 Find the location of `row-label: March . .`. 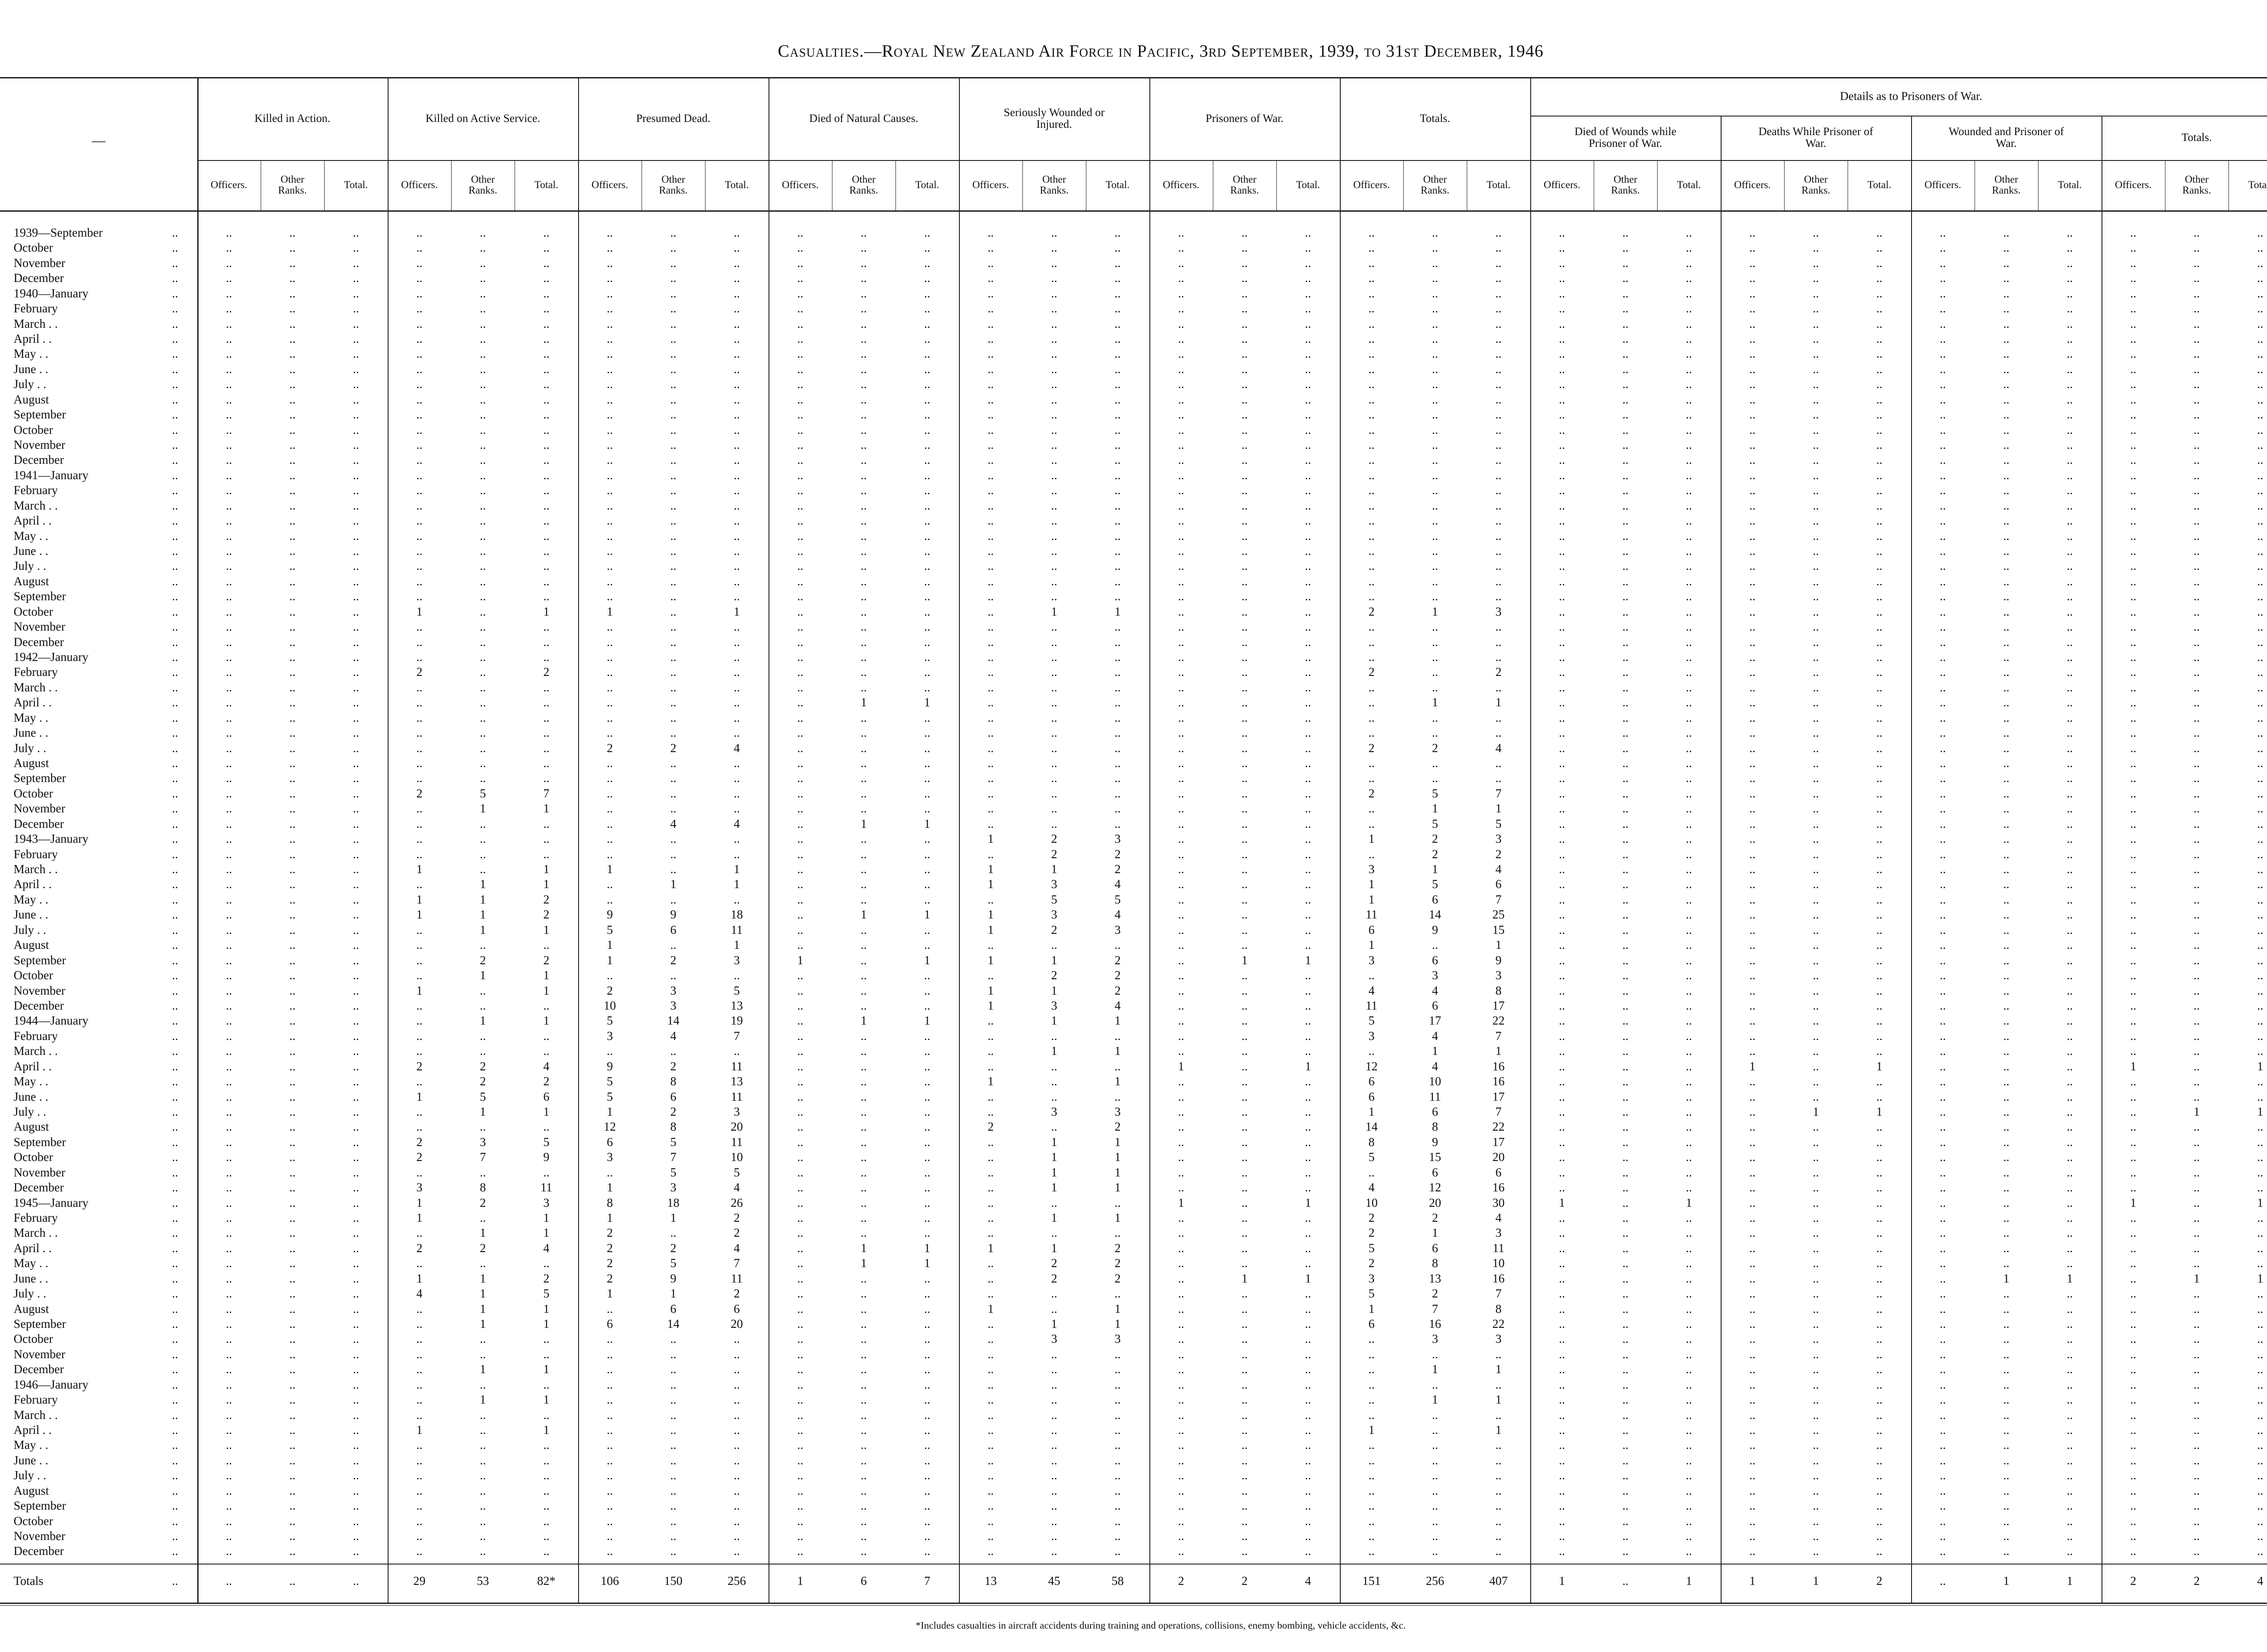

row-label: March . . is located at coordinates (96, 1232).